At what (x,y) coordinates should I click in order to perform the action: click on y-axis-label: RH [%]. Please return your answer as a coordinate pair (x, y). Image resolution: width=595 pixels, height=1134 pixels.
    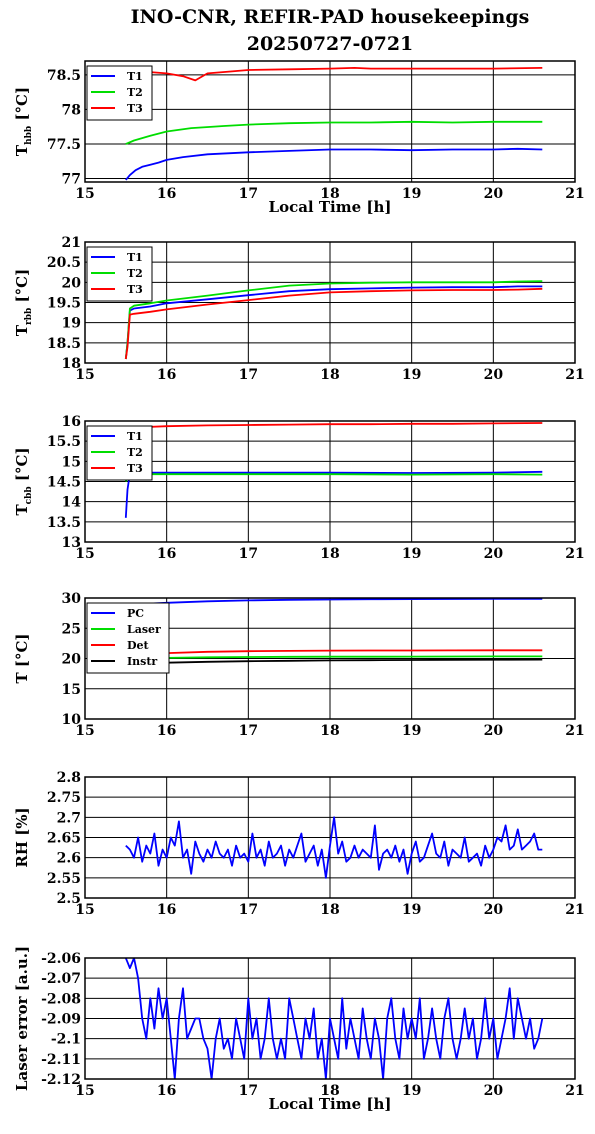
    Looking at the image, I should click on (22, 837).